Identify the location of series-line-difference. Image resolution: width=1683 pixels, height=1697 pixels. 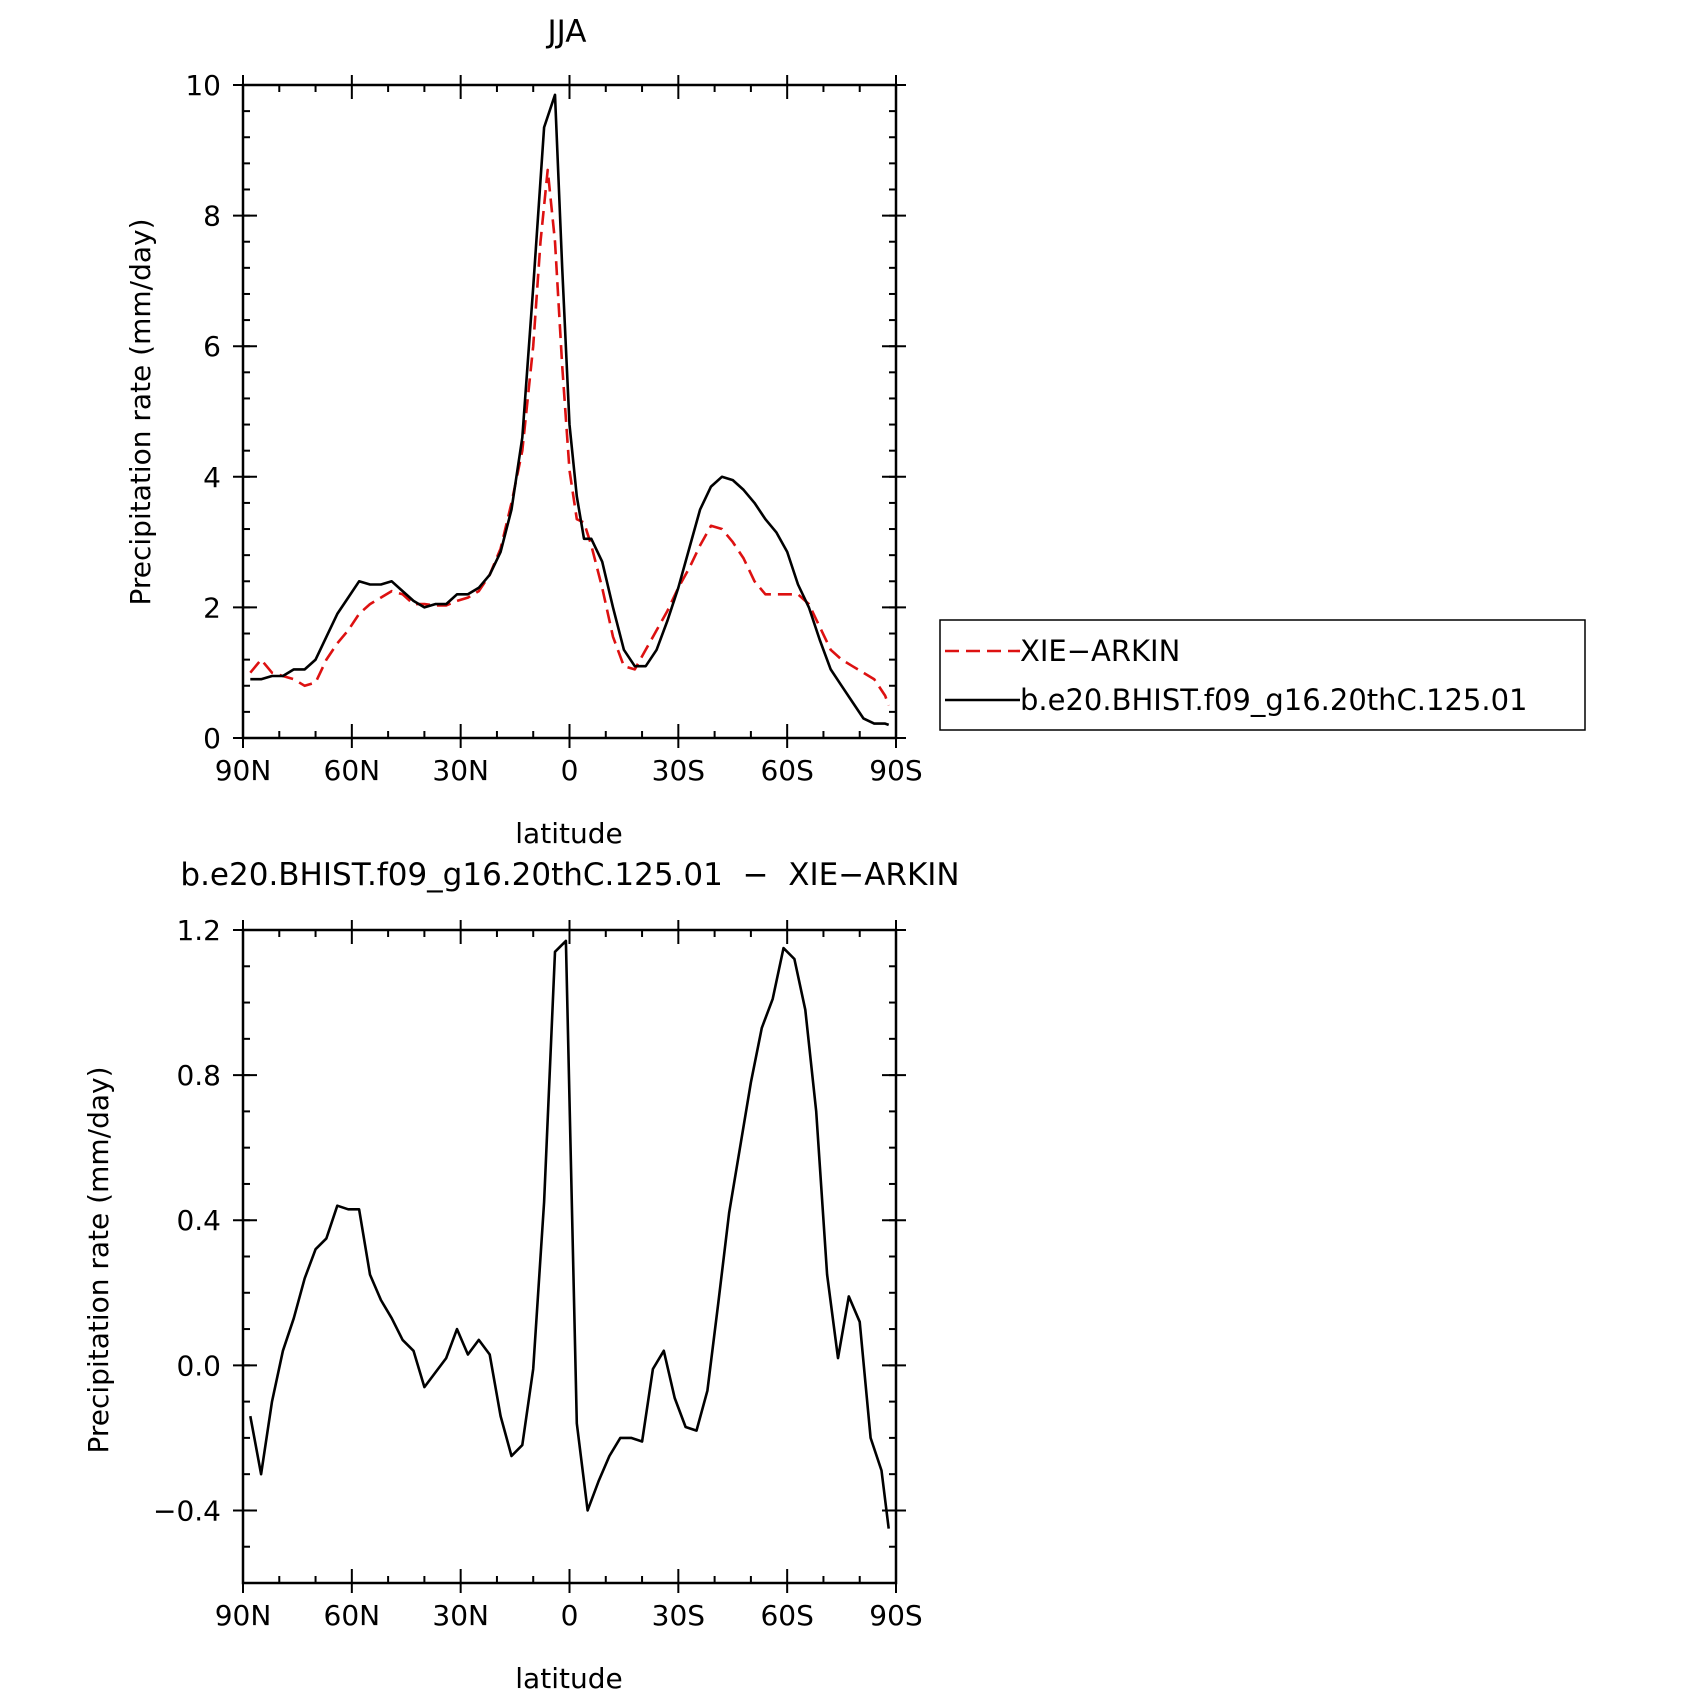
(569, 1234).